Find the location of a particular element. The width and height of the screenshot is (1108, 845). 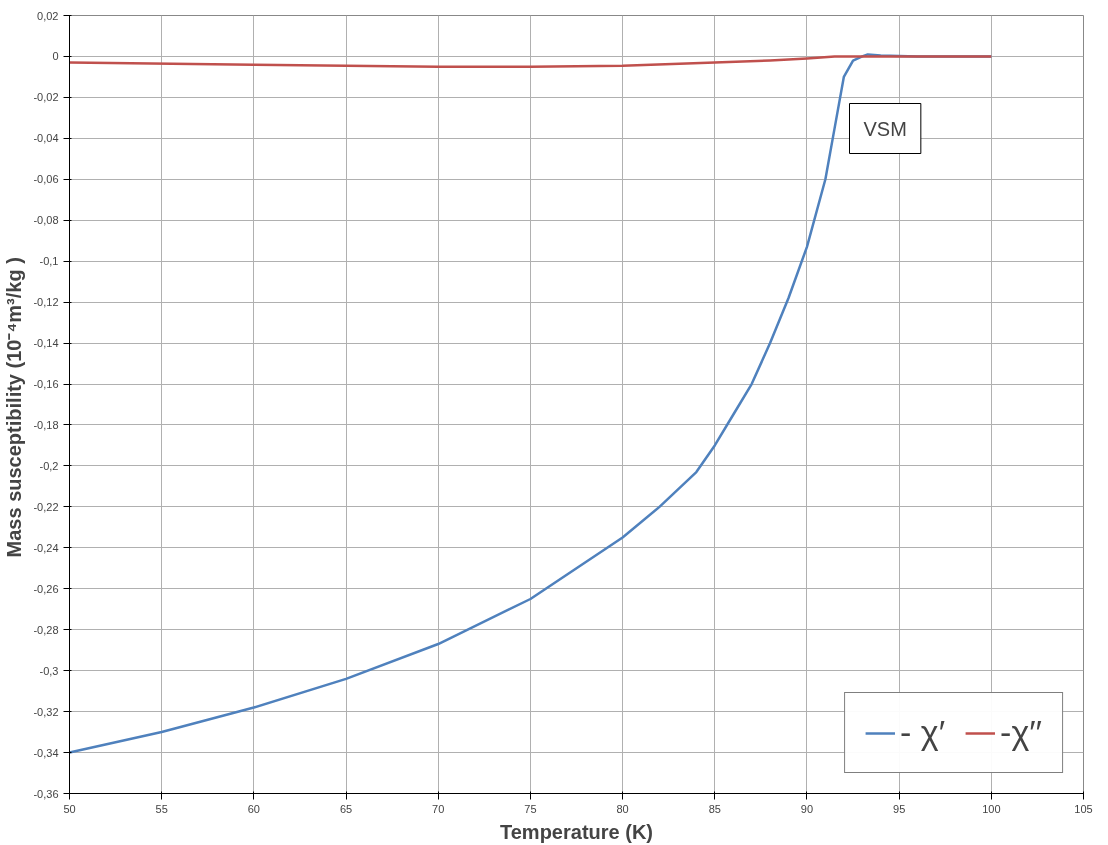

y-axis-title: Mass susceptibility (10⁻⁴m³/kg ) is located at coordinates (14, 407).